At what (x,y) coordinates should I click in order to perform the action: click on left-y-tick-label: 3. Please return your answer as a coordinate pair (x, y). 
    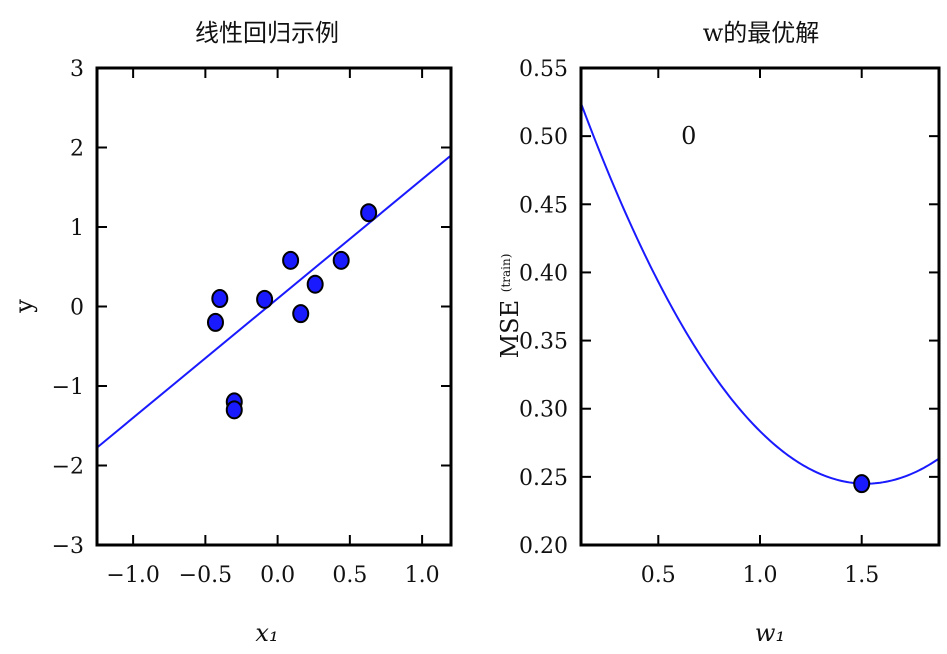
    Looking at the image, I should click on (77, 69).